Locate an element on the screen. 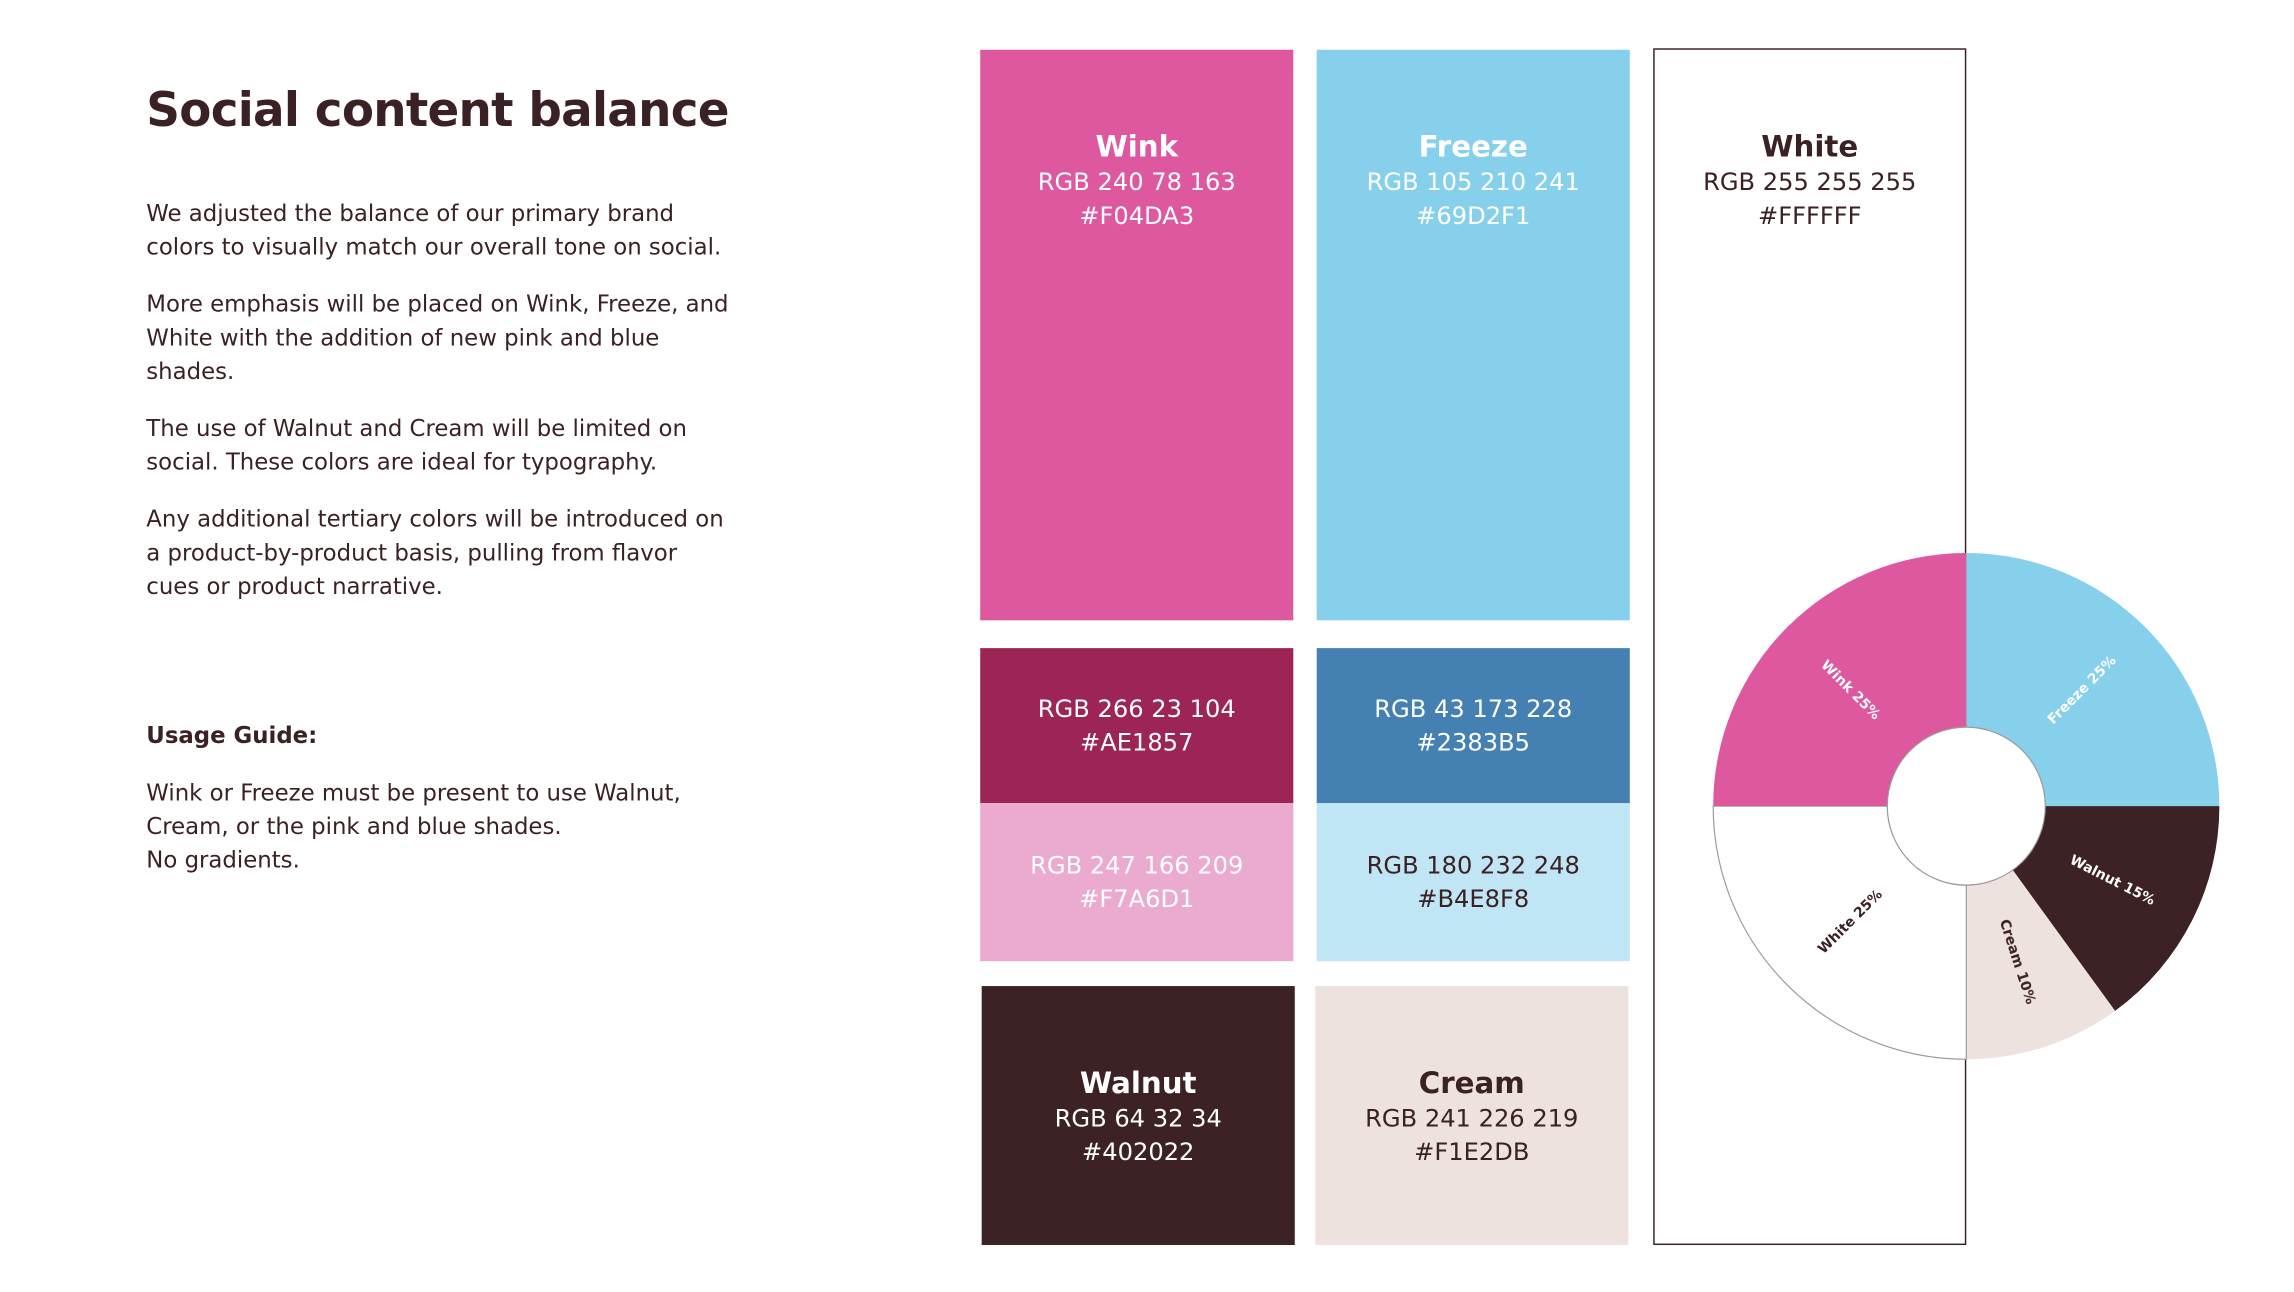 This screenshot has height=1292, width=2294. swatch-rgb: RGB 255 255 255 is located at coordinates (1810, 182).